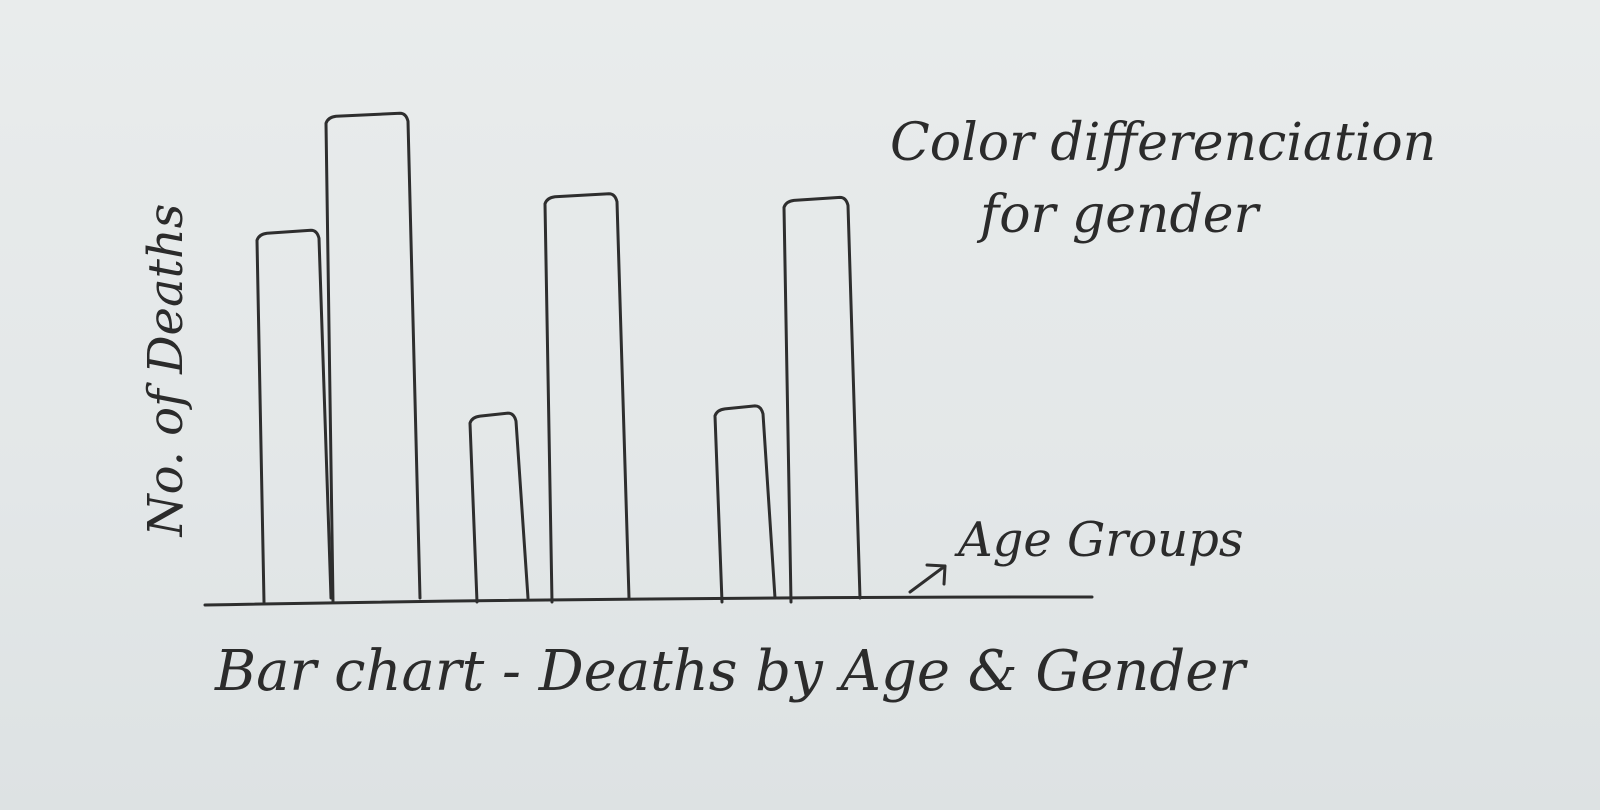 Image resolution: width=1600 pixels, height=810 pixels. I want to click on x-axis-label: Age Groups, so click(1099, 540).